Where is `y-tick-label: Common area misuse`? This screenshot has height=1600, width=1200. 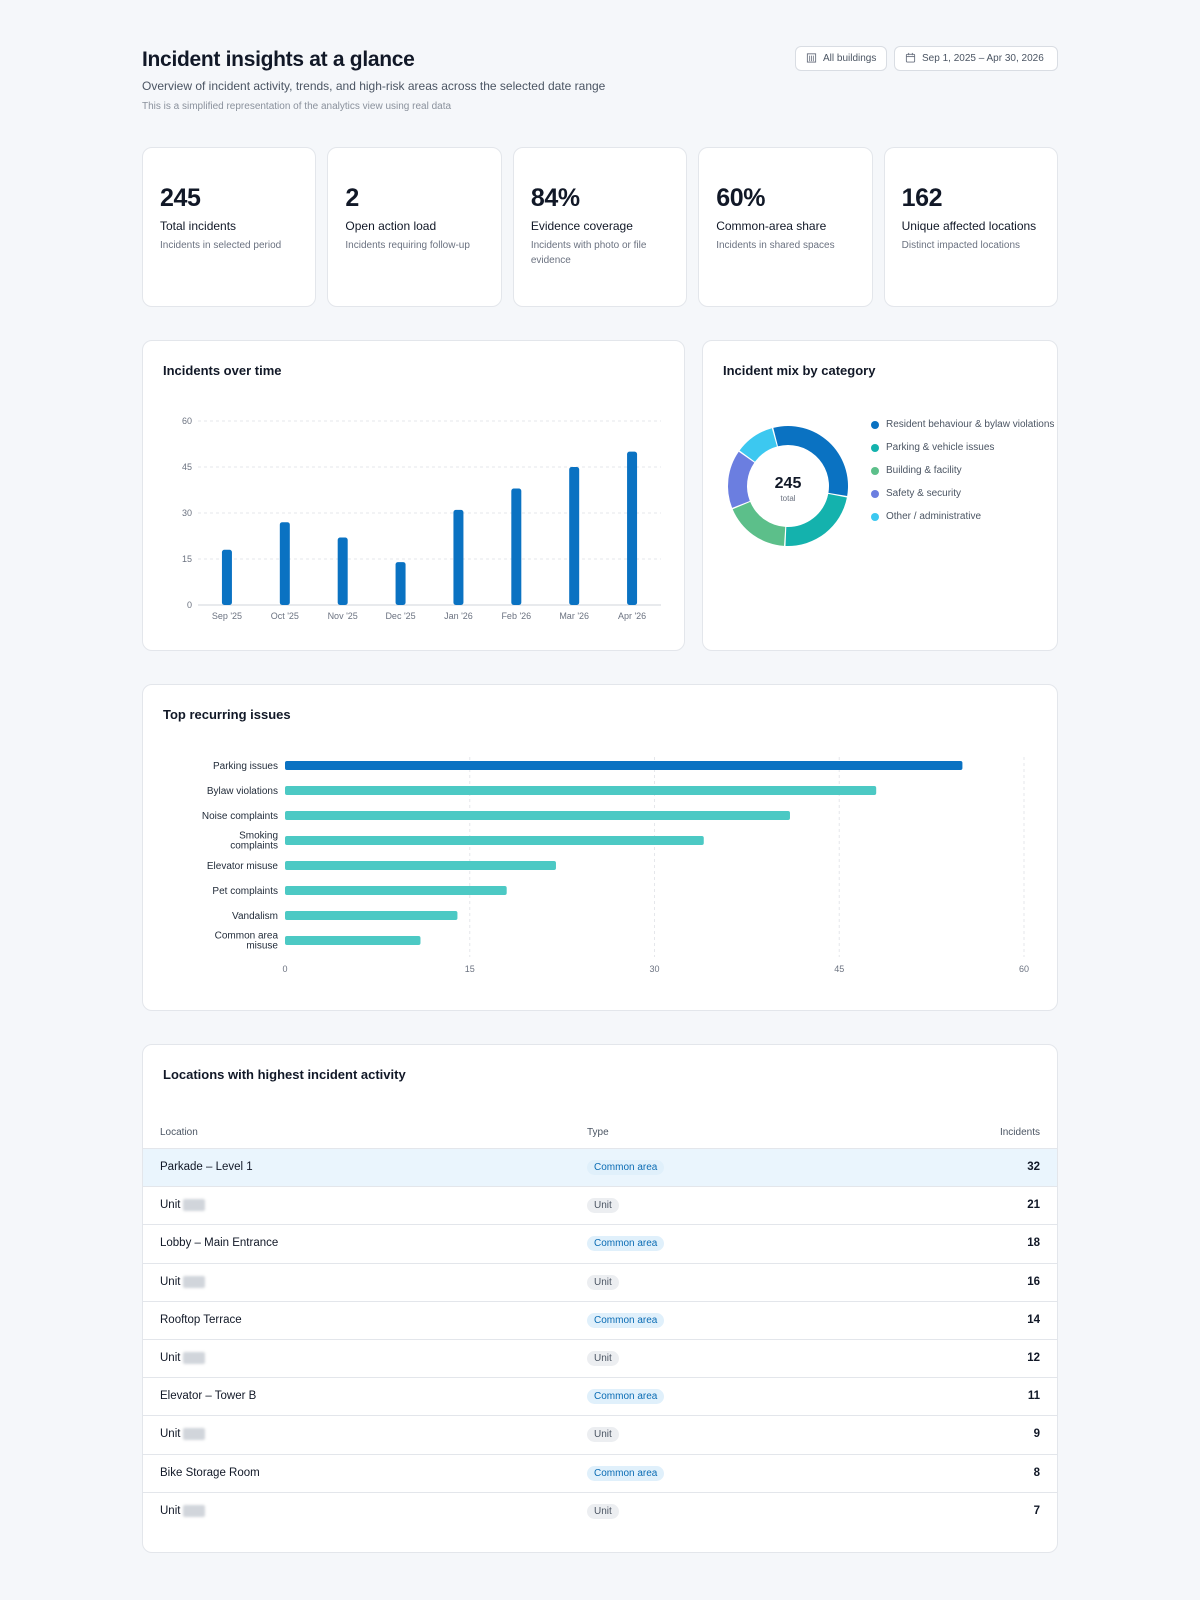 y-tick-label: Common area misuse is located at coordinates (247, 941).